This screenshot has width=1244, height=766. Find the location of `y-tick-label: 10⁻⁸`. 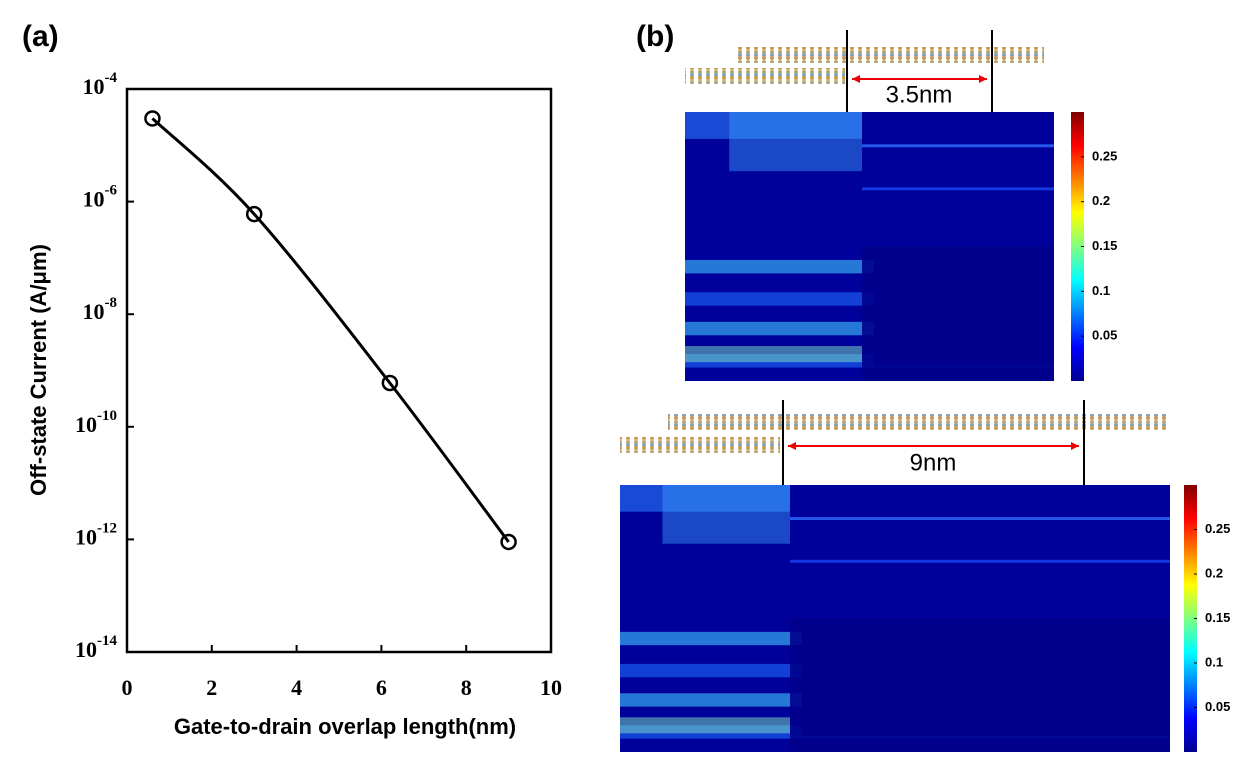

y-tick-label: 10⁻⁸ is located at coordinates (100, 310).